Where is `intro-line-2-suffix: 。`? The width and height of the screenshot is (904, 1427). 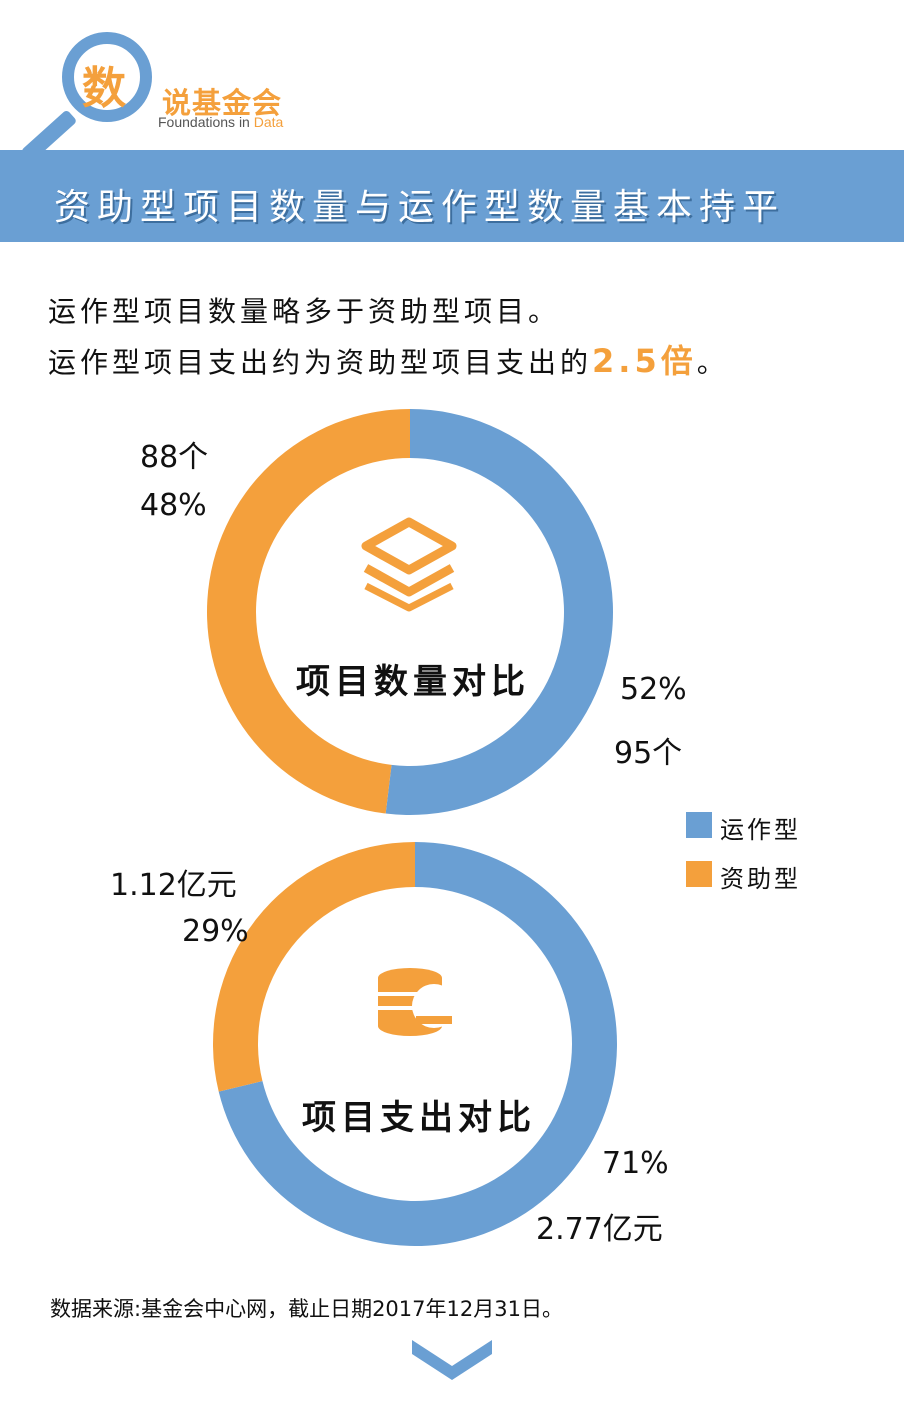 intro-line-2-suffix: 。 is located at coordinates (712, 362).